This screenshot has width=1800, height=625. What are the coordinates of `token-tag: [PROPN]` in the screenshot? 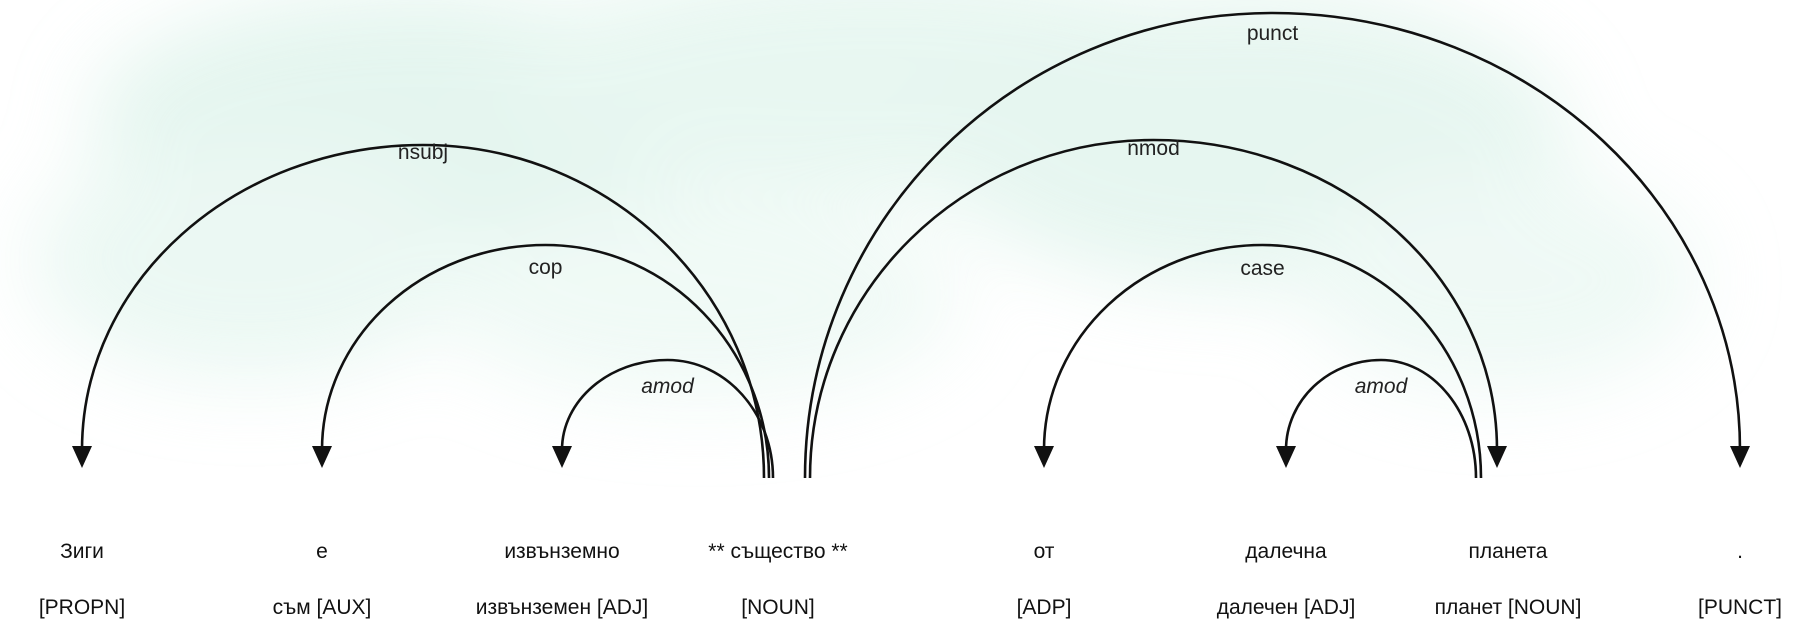 It's located at (82, 607).